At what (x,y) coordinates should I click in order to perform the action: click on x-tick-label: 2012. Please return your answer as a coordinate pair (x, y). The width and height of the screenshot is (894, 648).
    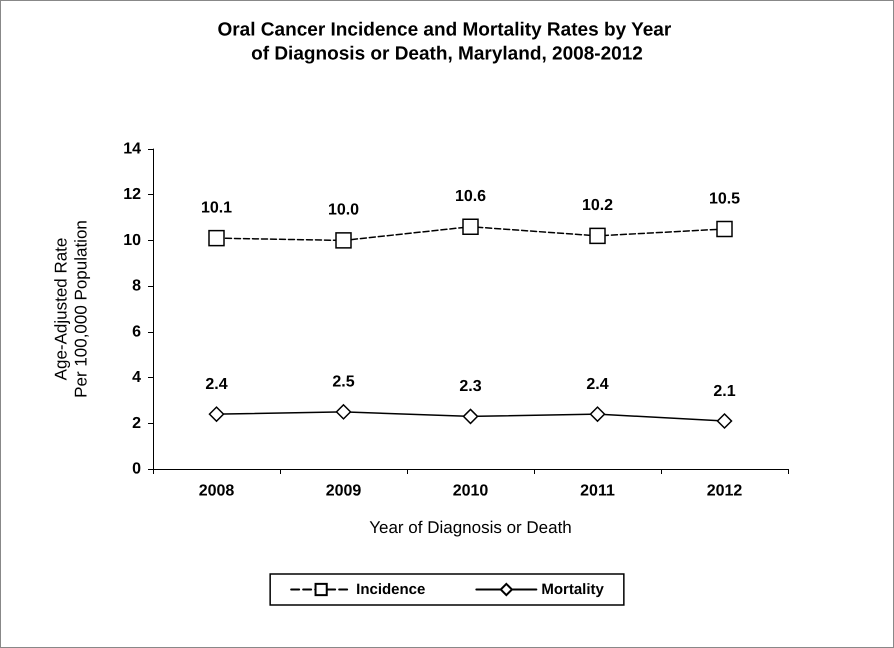
    Looking at the image, I should click on (724, 491).